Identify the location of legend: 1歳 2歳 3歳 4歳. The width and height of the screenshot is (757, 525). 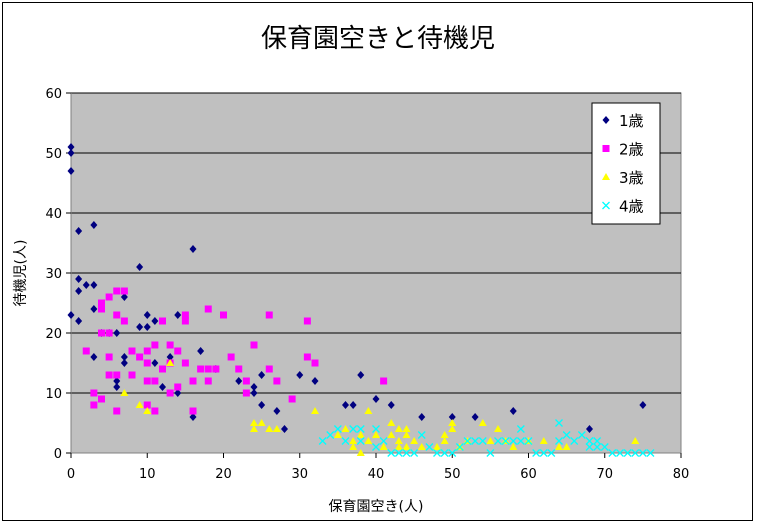
(626, 163).